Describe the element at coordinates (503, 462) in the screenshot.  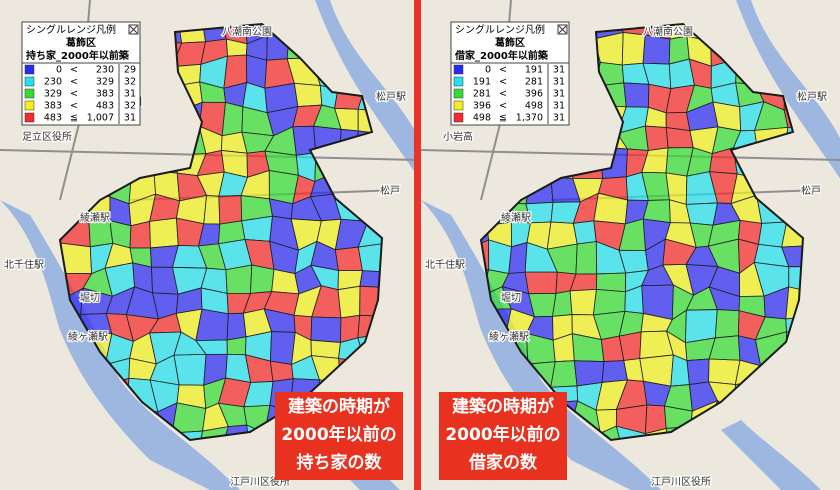
I see `caption-line: 借家の数` at that location.